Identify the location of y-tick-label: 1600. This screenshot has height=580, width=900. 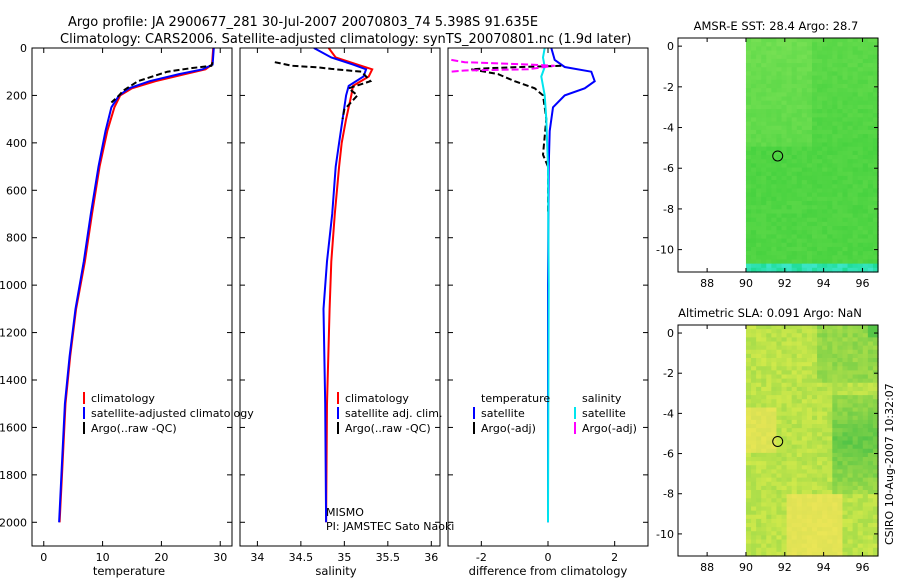
(13, 427).